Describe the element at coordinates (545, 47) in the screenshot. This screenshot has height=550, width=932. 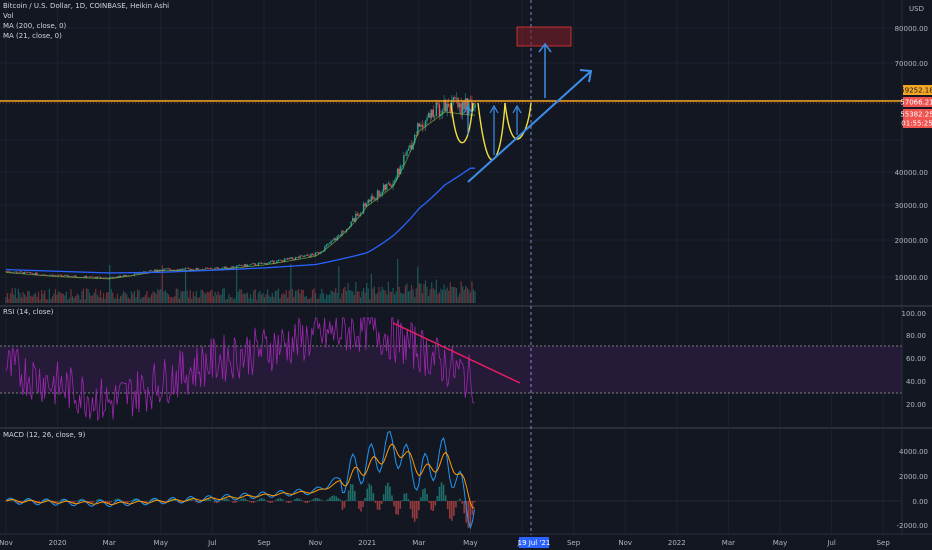
I see `target-arrow-head` at that location.